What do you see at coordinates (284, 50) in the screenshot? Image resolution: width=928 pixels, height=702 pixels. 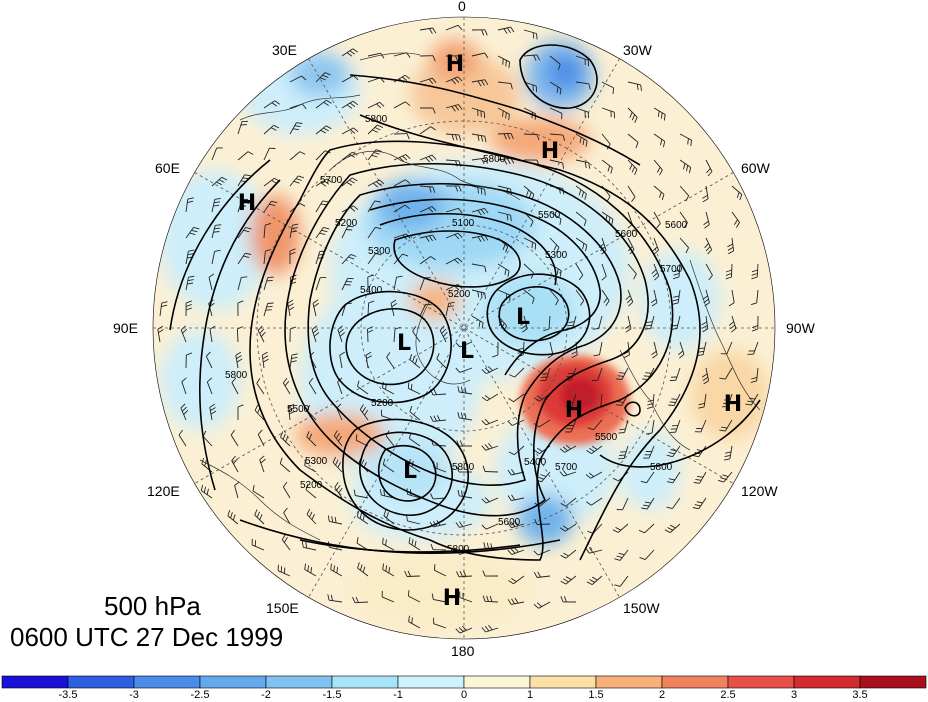 I see `lon-label-30e: 30E` at bounding box center [284, 50].